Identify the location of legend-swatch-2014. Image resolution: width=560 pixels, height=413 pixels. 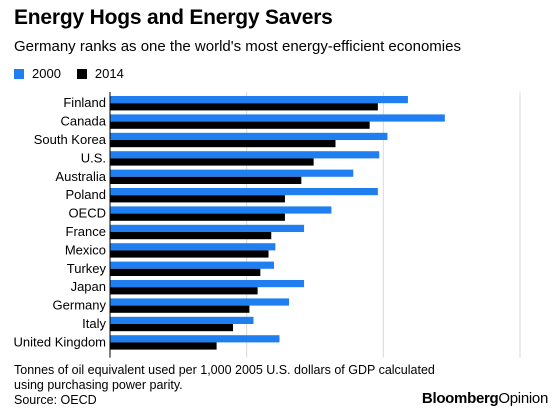
(81, 73).